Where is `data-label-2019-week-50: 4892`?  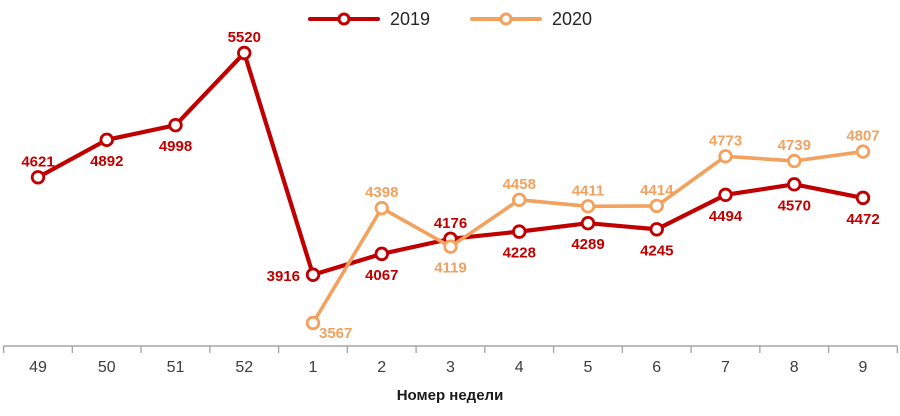 data-label-2019-week-50: 4892 is located at coordinates (106, 161).